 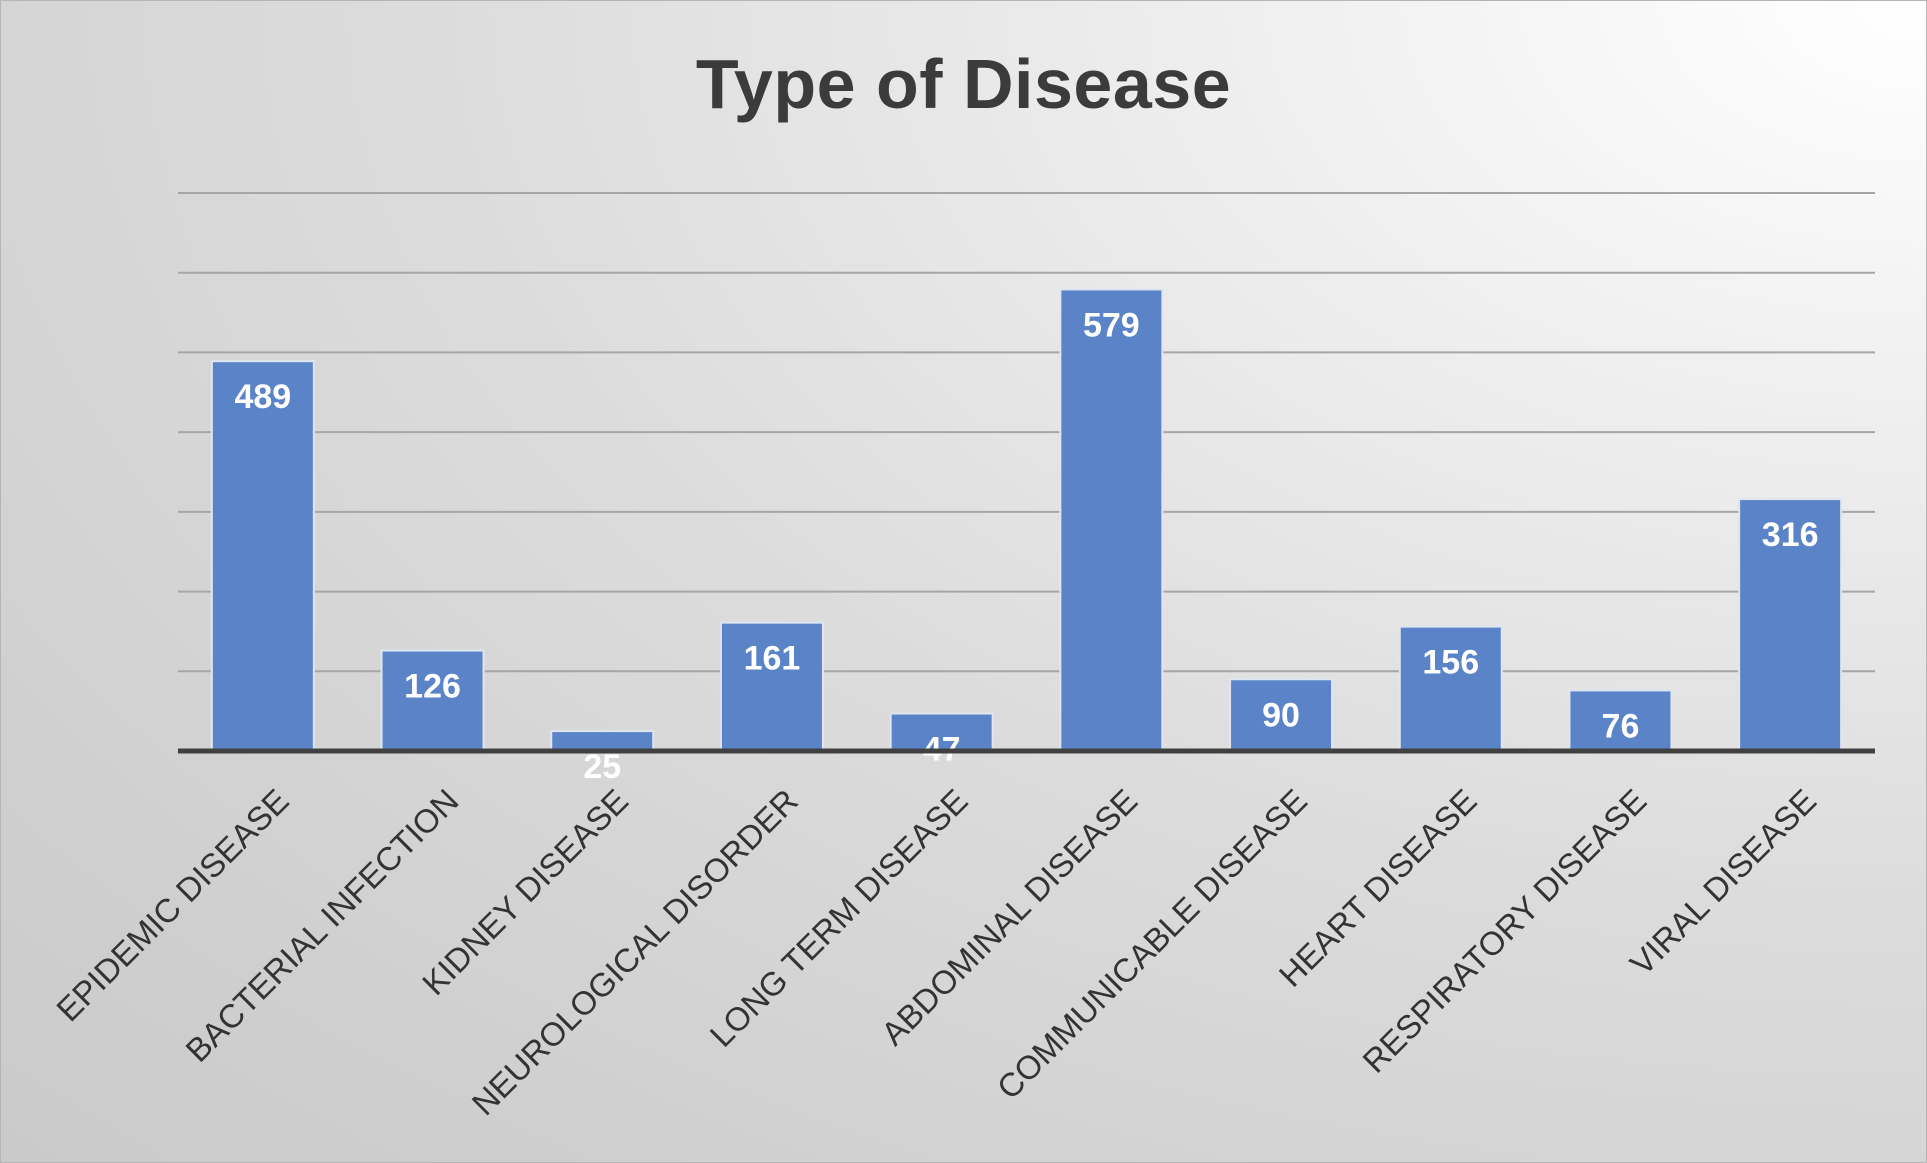 What do you see at coordinates (1111, 325) in the screenshot?
I see `data-label: 579` at bounding box center [1111, 325].